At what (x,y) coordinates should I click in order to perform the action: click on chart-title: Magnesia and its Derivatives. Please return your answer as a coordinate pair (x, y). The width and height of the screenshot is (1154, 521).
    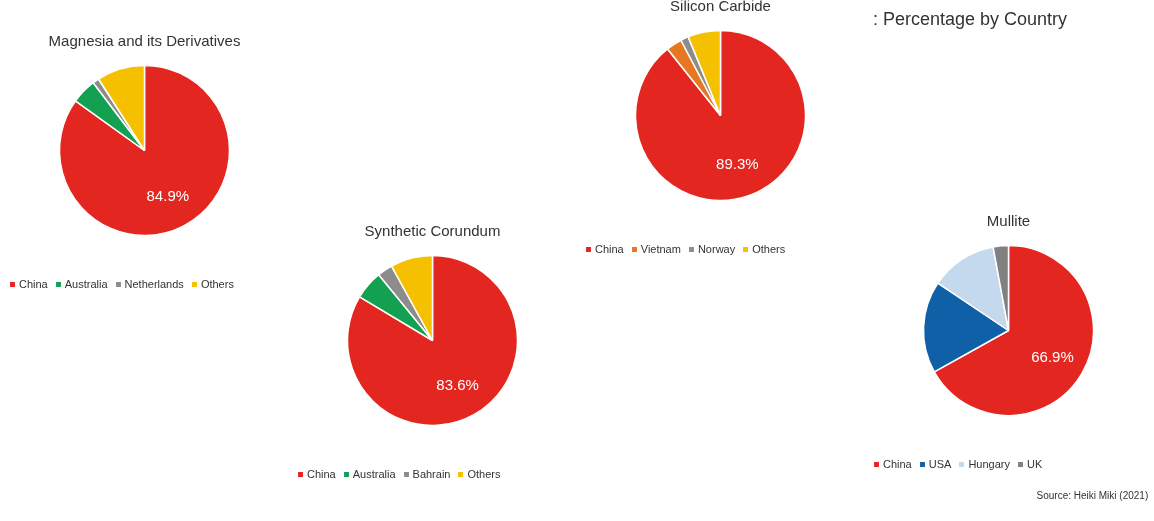
    Looking at the image, I should click on (144, 40).